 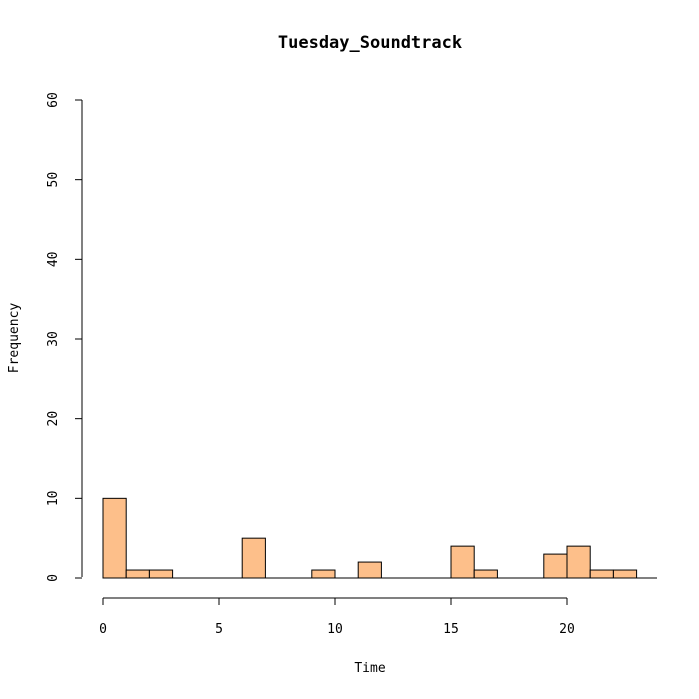 What do you see at coordinates (53, 100) in the screenshot?
I see `y-tick-label: 60` at bounding box center [53, 100].